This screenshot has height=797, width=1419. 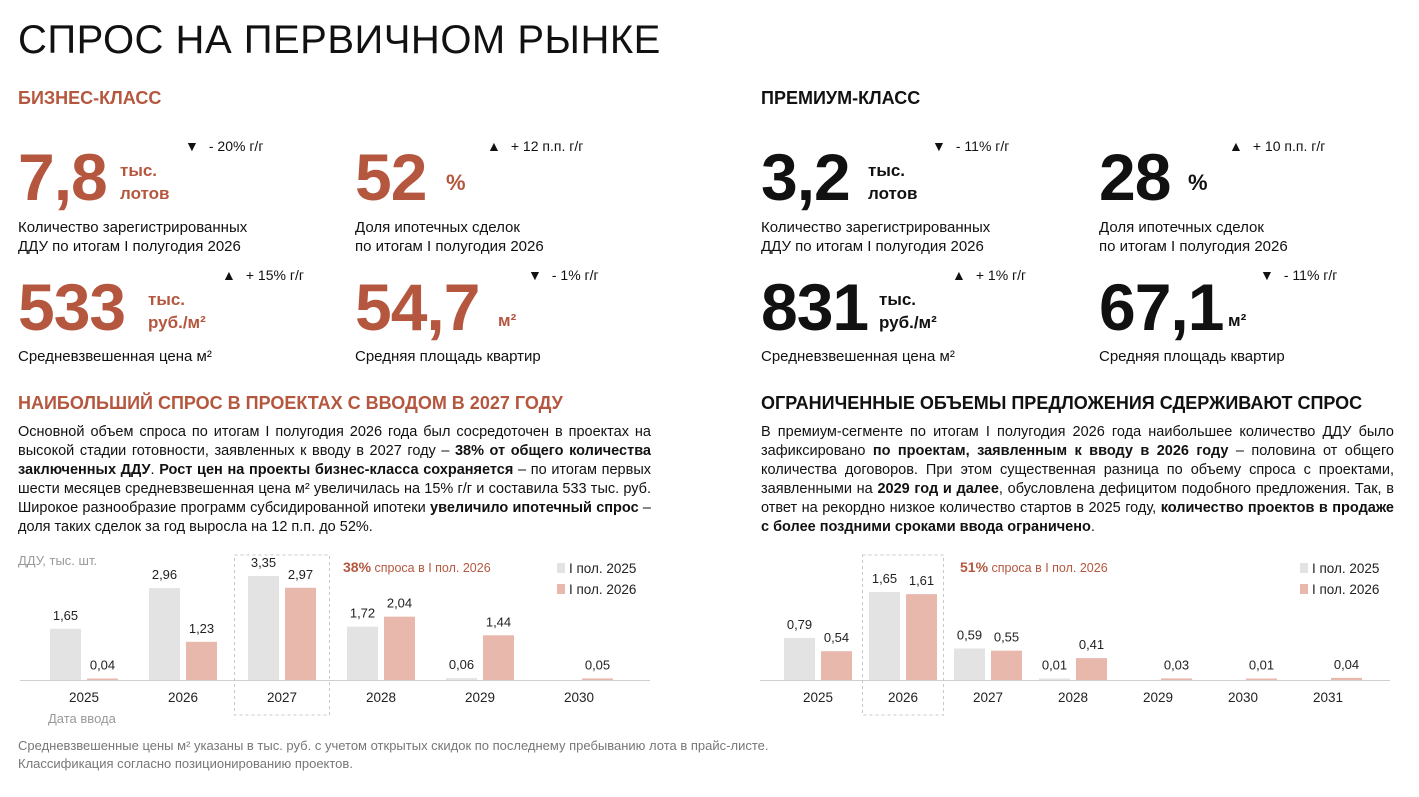 What do you see at coordinates (417, 567) in the screenshot?
I see `chart-annotation: 38% спроса в I пол. 2026` at bounding box center [417, 567].